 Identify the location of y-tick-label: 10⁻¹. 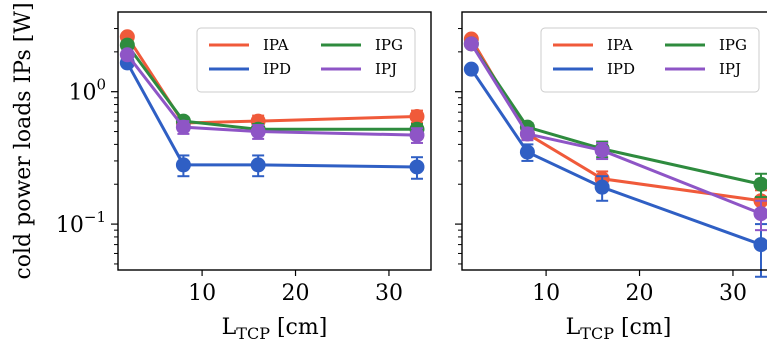
(81, 223).